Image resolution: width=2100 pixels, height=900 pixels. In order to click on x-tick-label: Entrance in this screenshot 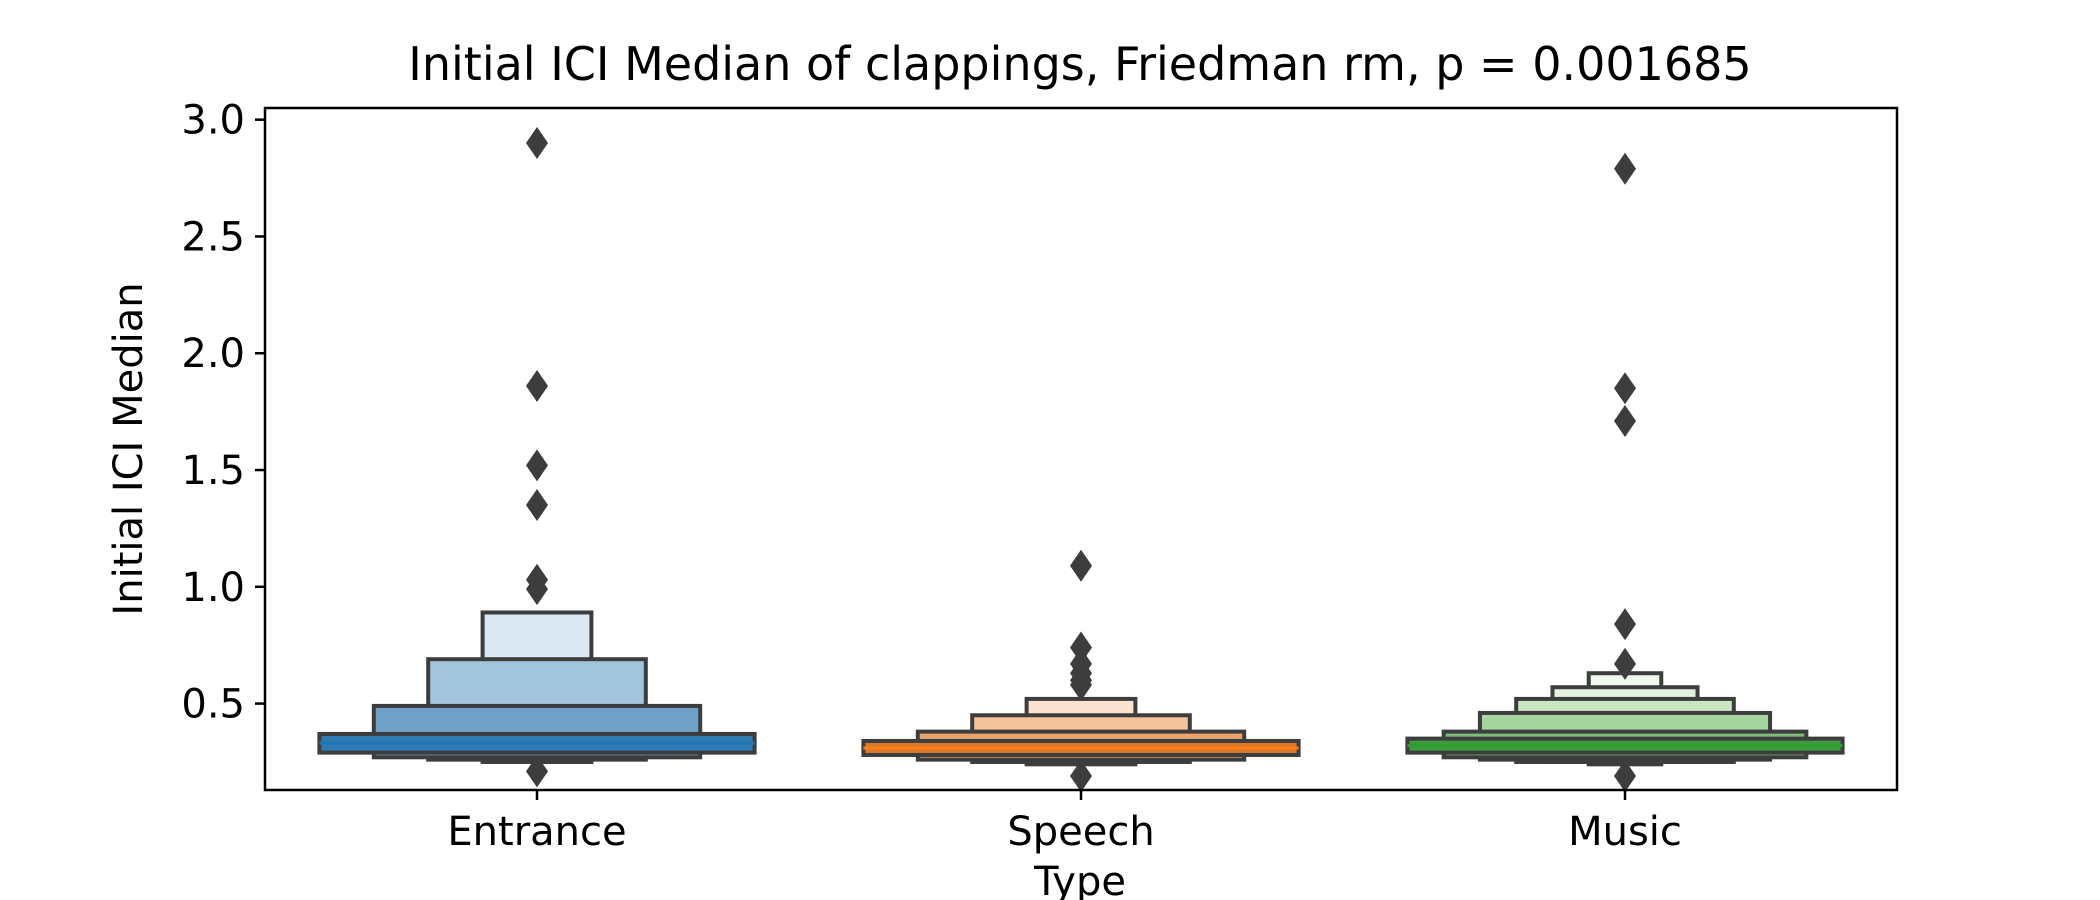, I will do `click(536, 832)`.